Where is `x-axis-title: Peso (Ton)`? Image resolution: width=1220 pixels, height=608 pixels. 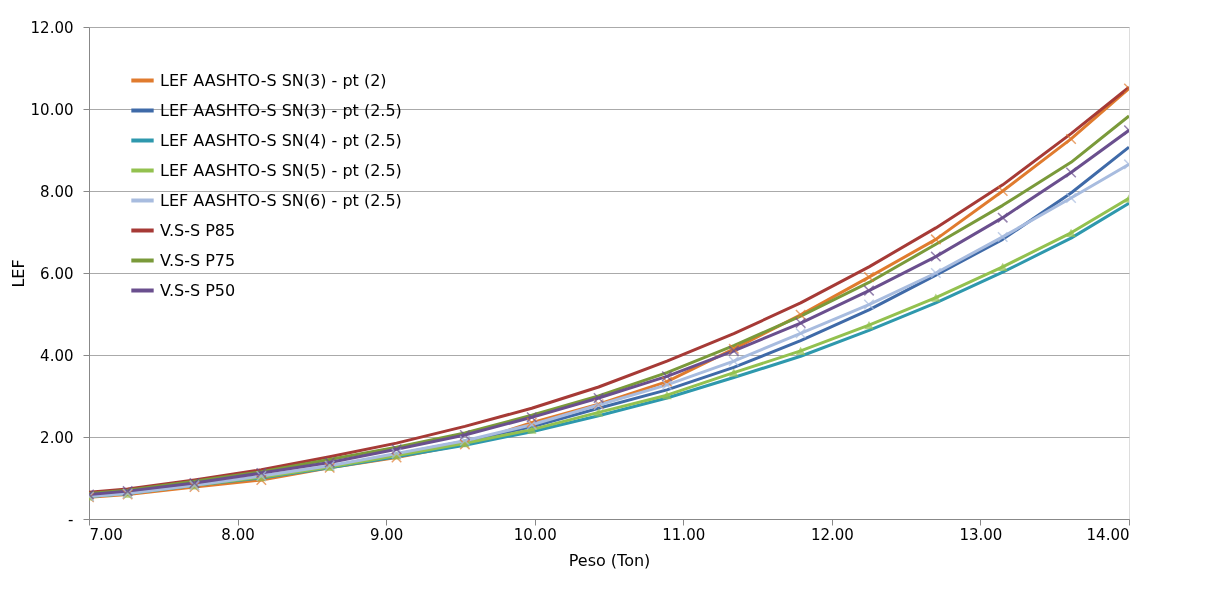 x-axis-title: Peso (Ton) is located at coordinates (609, 560).